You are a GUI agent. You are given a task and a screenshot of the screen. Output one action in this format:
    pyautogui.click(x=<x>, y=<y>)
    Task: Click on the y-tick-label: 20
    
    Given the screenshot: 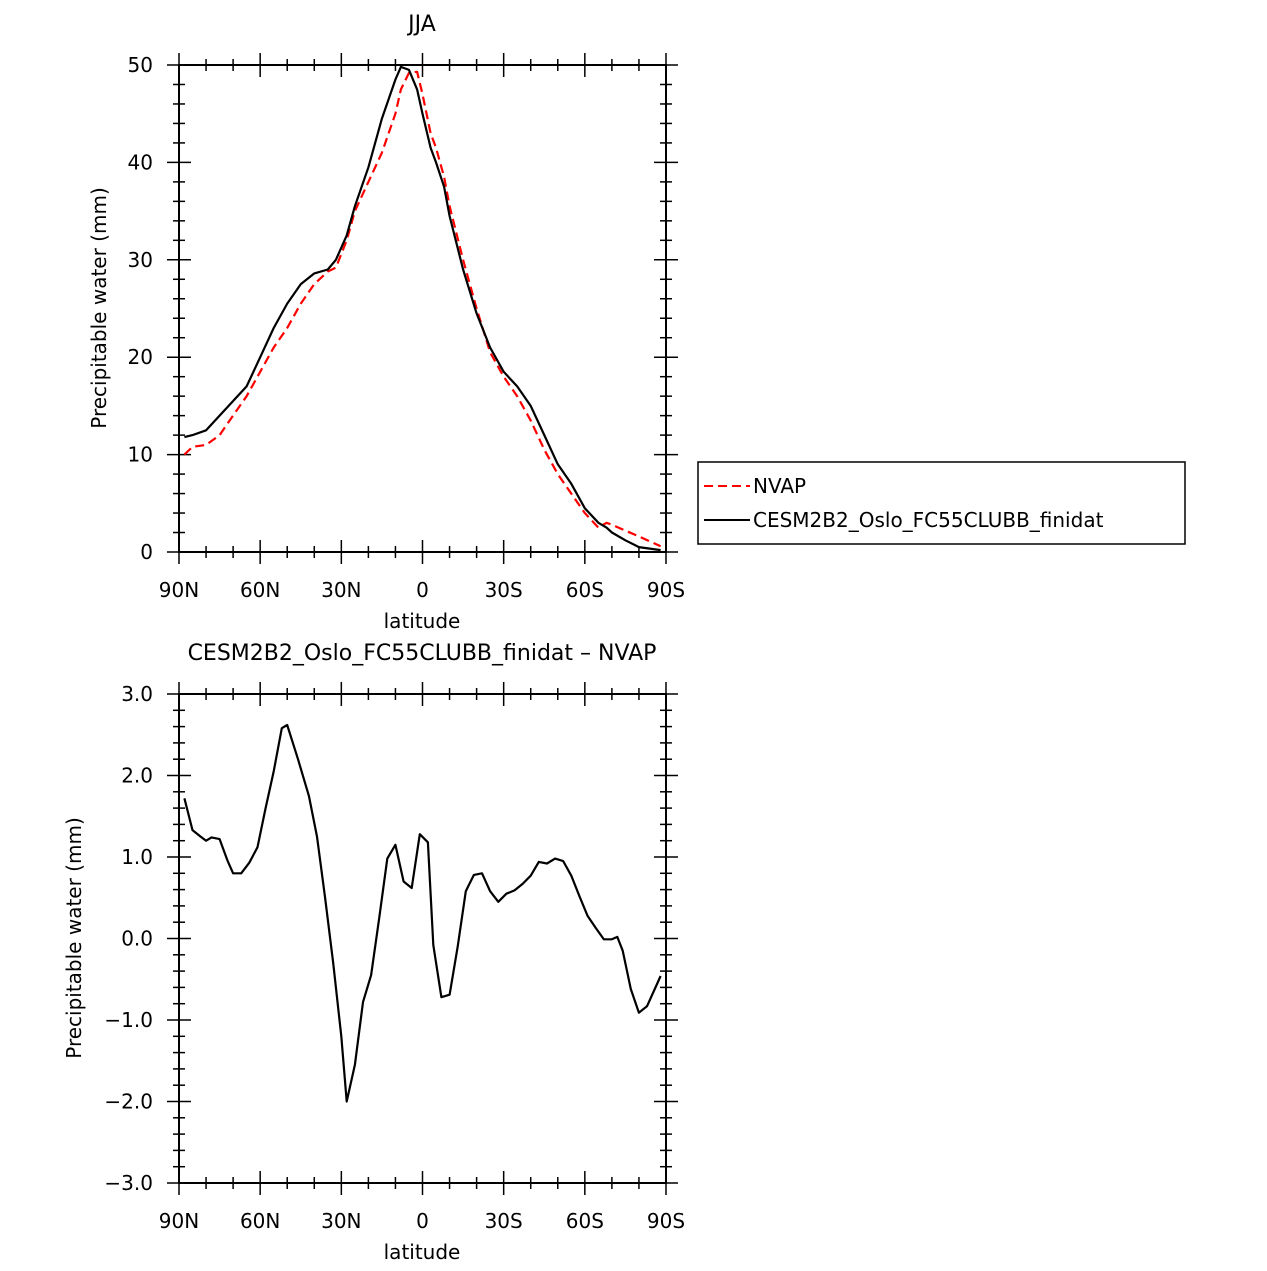 What is the action you would take?
    pyautogui.click(x=140, y=357)
    